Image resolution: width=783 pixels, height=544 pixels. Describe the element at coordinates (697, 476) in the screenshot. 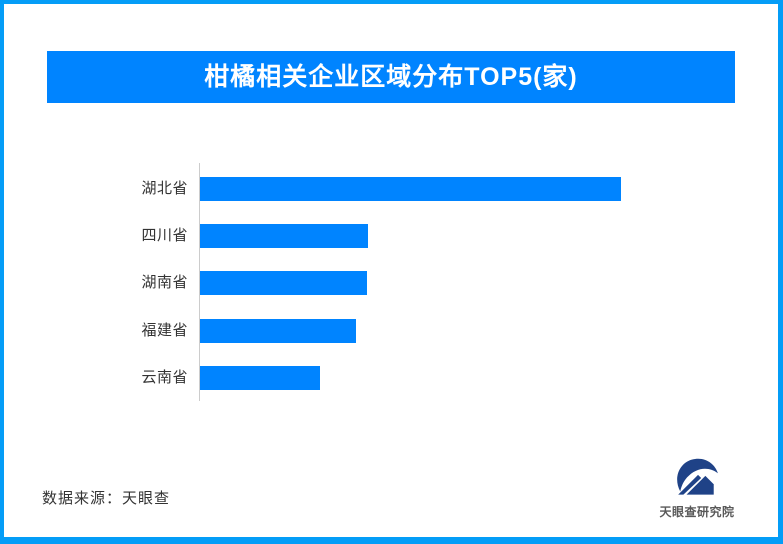

I see `tianyancha-eye-icon` at that location.